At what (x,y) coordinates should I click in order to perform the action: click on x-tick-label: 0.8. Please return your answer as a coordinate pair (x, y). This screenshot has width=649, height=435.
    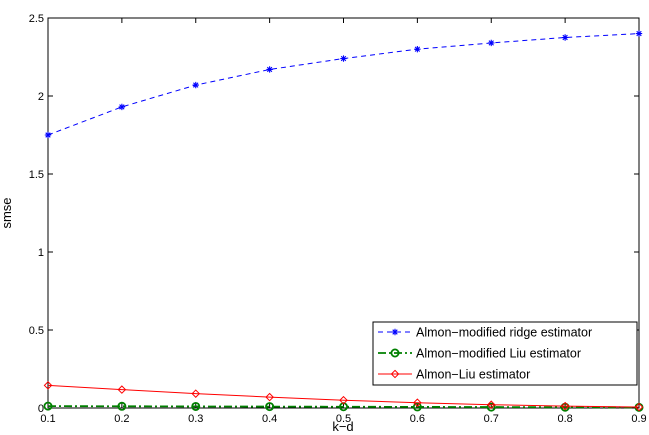
    Looking at the image, I should click on (564, 419).